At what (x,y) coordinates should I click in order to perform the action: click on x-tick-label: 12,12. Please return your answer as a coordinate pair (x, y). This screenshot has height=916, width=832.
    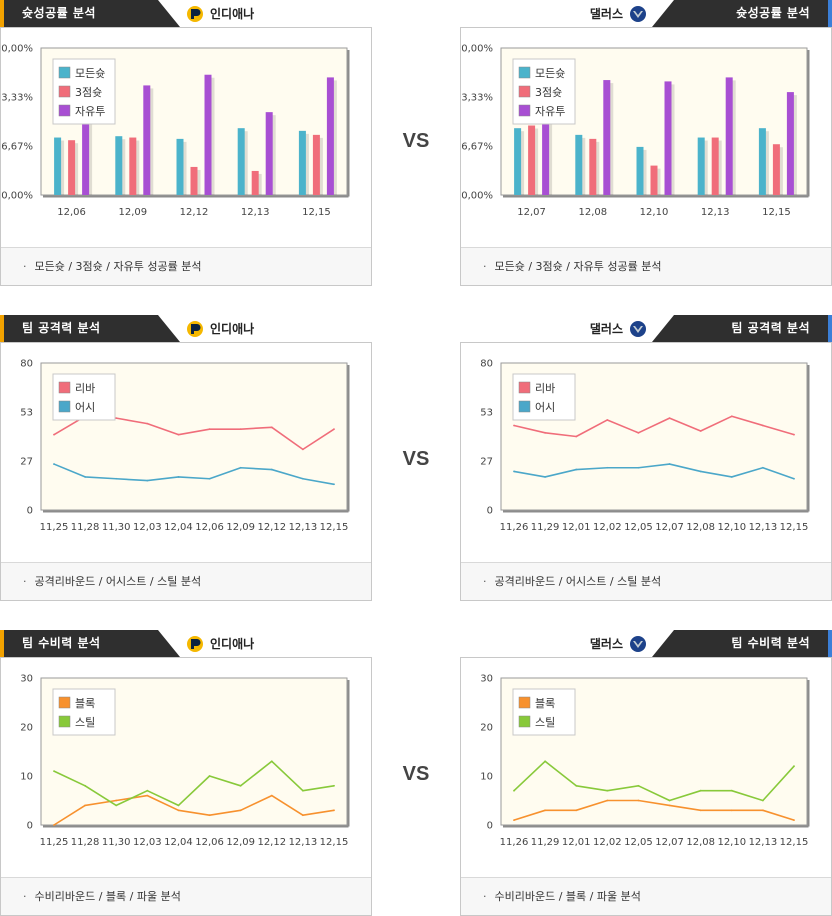
    Looking at the image, I should click on (271, 527).